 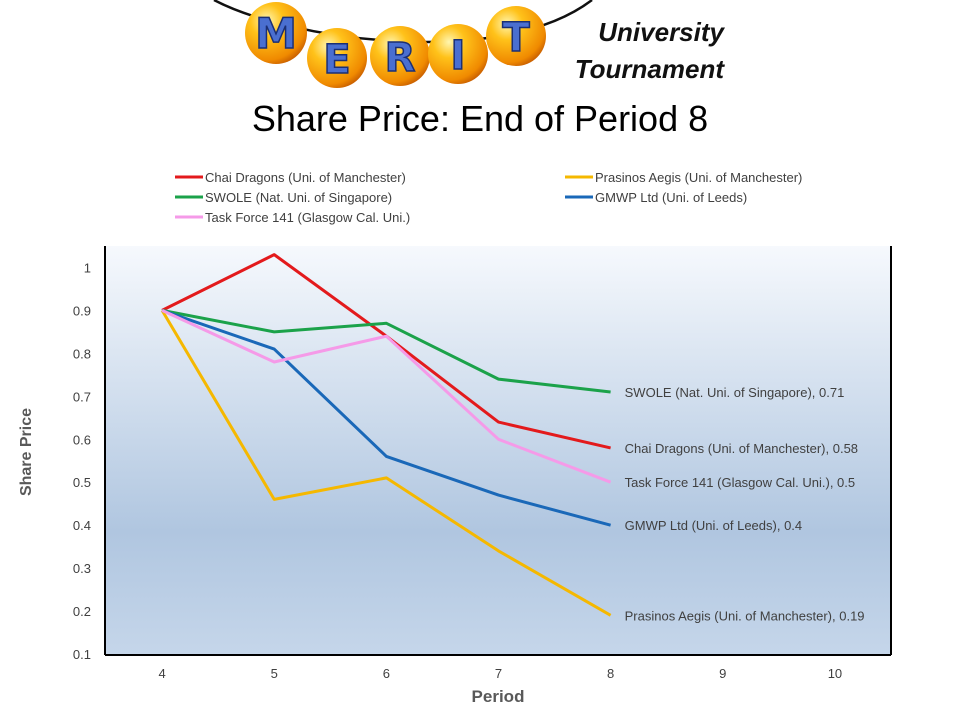 I want to click on x-tick-label: 6, so click(x=386, y=673).